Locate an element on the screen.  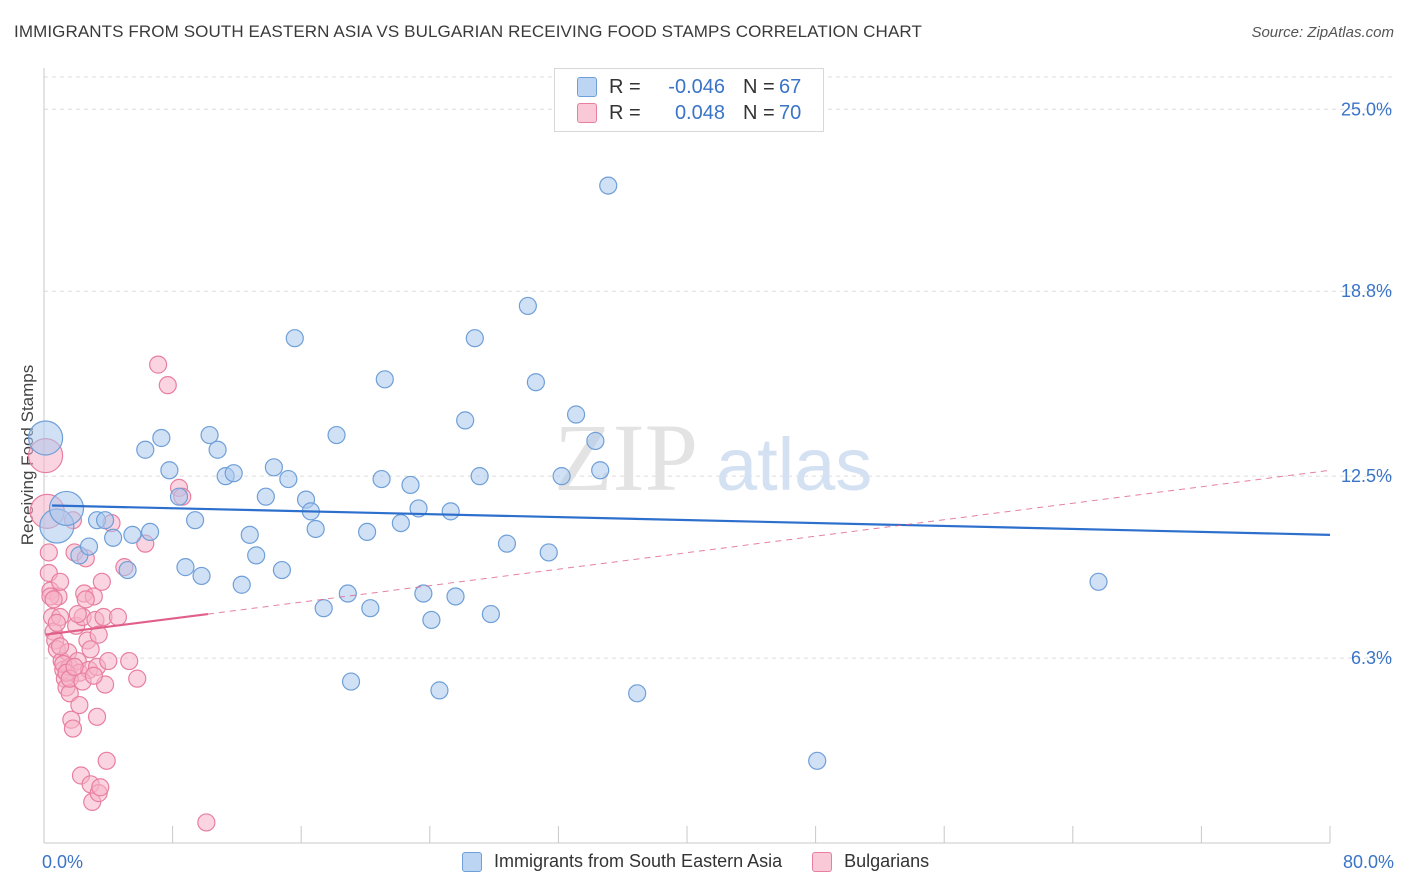
r-label: R = is located at coordinates (625, 112).